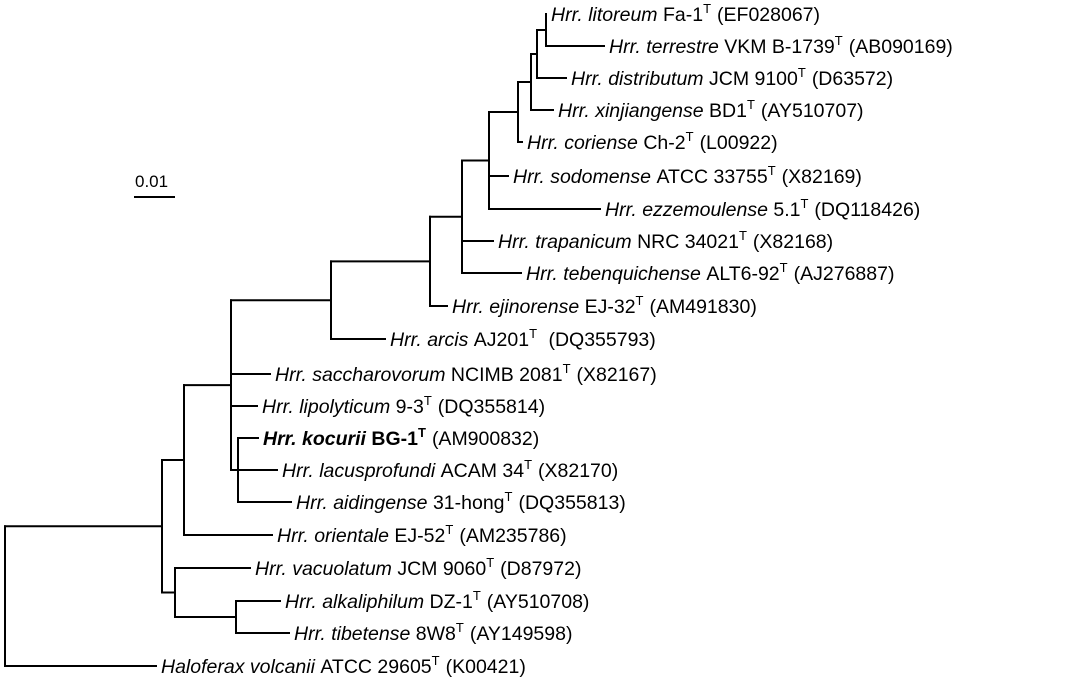 This screenshot has width=1065, height=684. What do you see at coordinates (380, 503) in the screenshot?
I see `taxon-species: aidingense` at bounding box center [380, 503].